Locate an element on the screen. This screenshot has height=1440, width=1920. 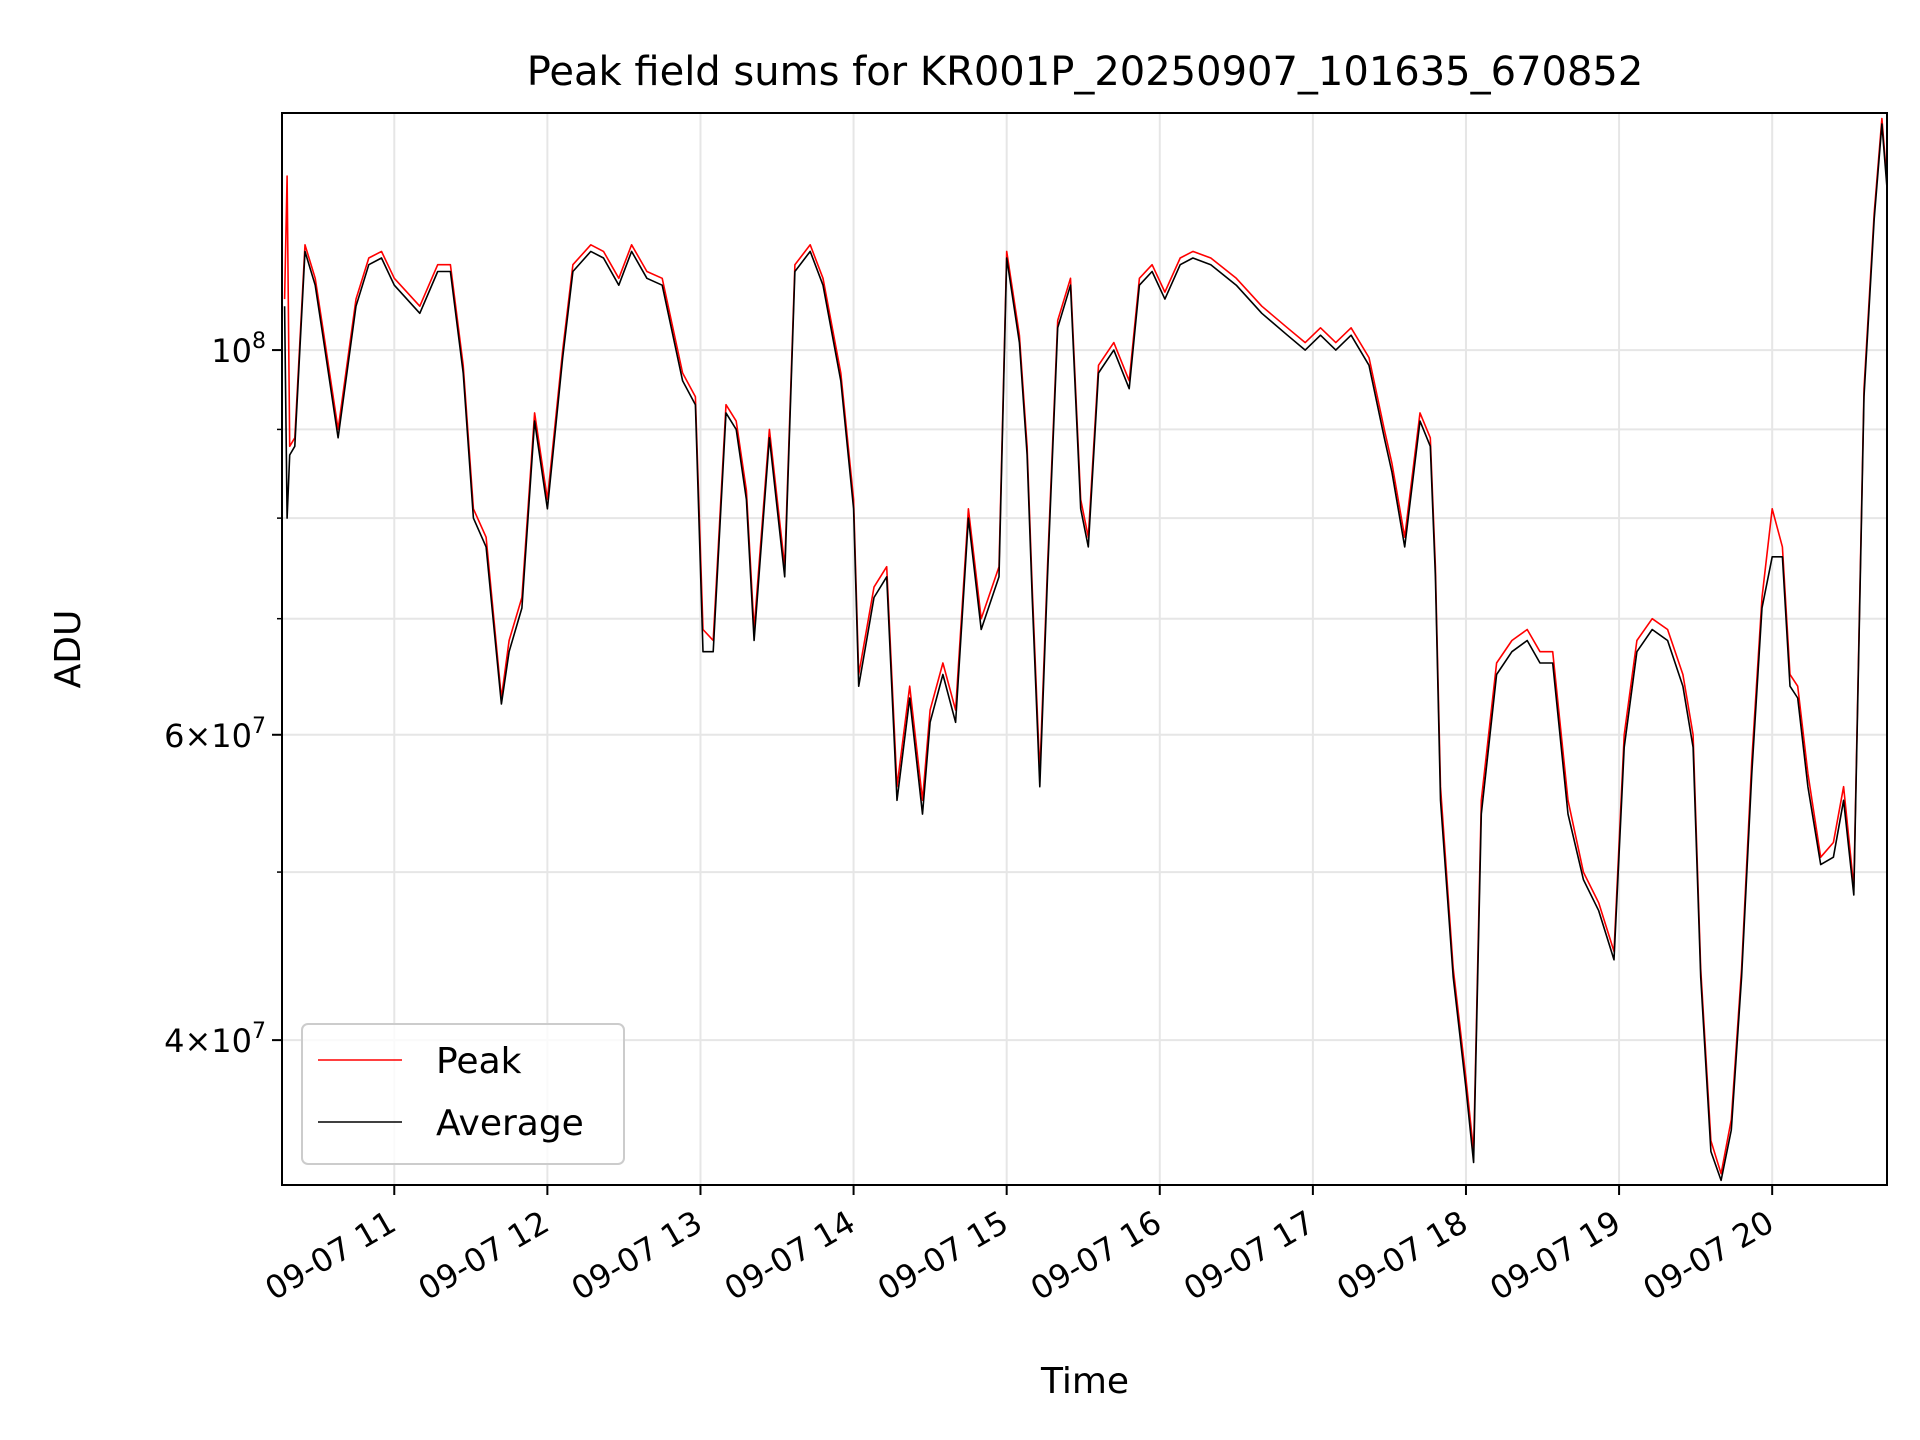
legend-box is located at coordinates (463, 1094).